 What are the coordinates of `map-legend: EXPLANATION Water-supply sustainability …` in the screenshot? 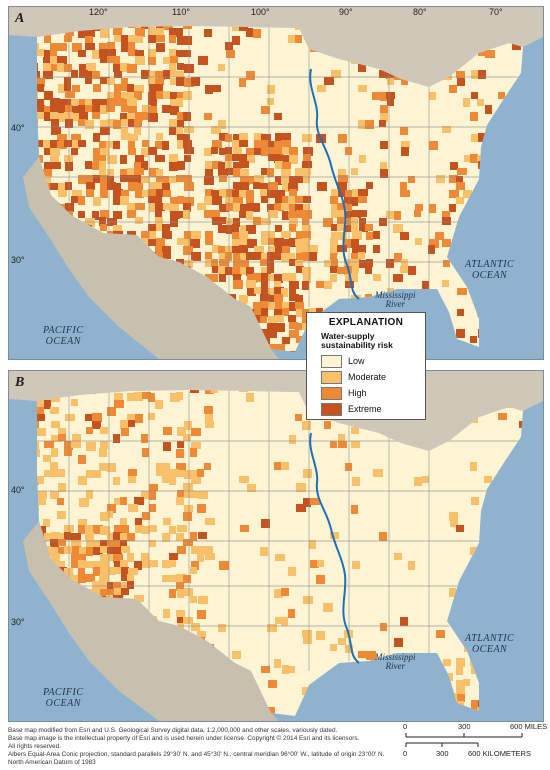 It's located at (366, 366).